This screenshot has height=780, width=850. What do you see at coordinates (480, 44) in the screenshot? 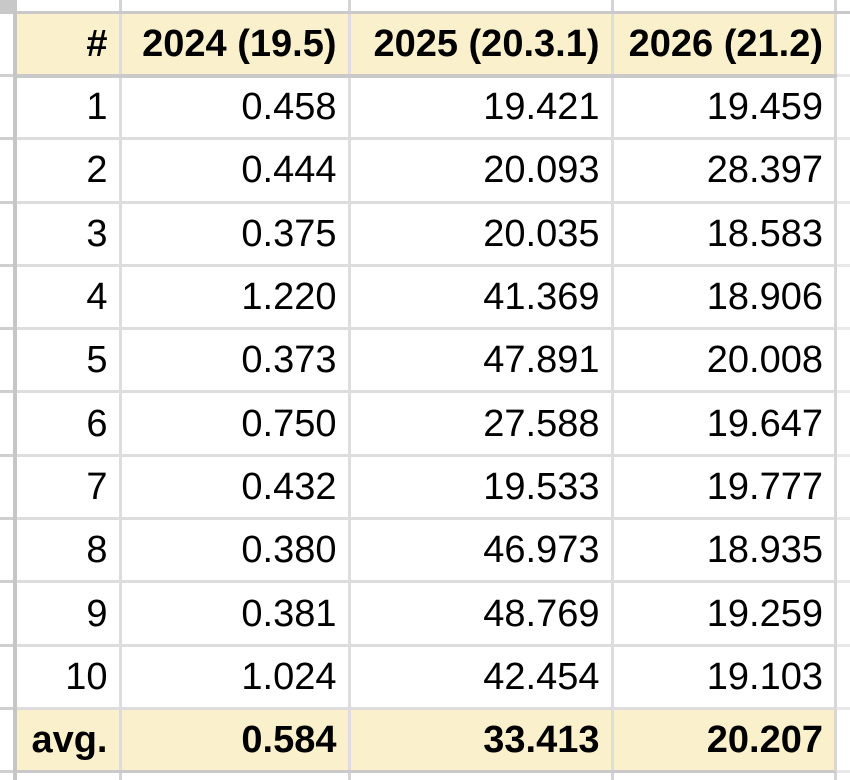
I see `column-header: 2025 (20.3.1)` at bounding box center [480, 44].